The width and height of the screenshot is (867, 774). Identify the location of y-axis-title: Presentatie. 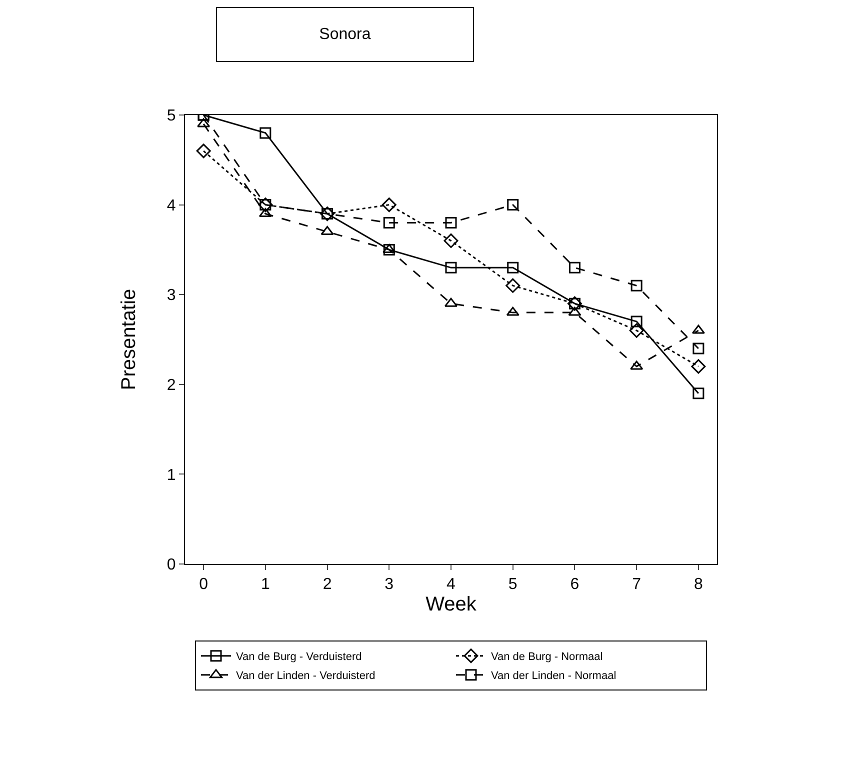
(129, 339).